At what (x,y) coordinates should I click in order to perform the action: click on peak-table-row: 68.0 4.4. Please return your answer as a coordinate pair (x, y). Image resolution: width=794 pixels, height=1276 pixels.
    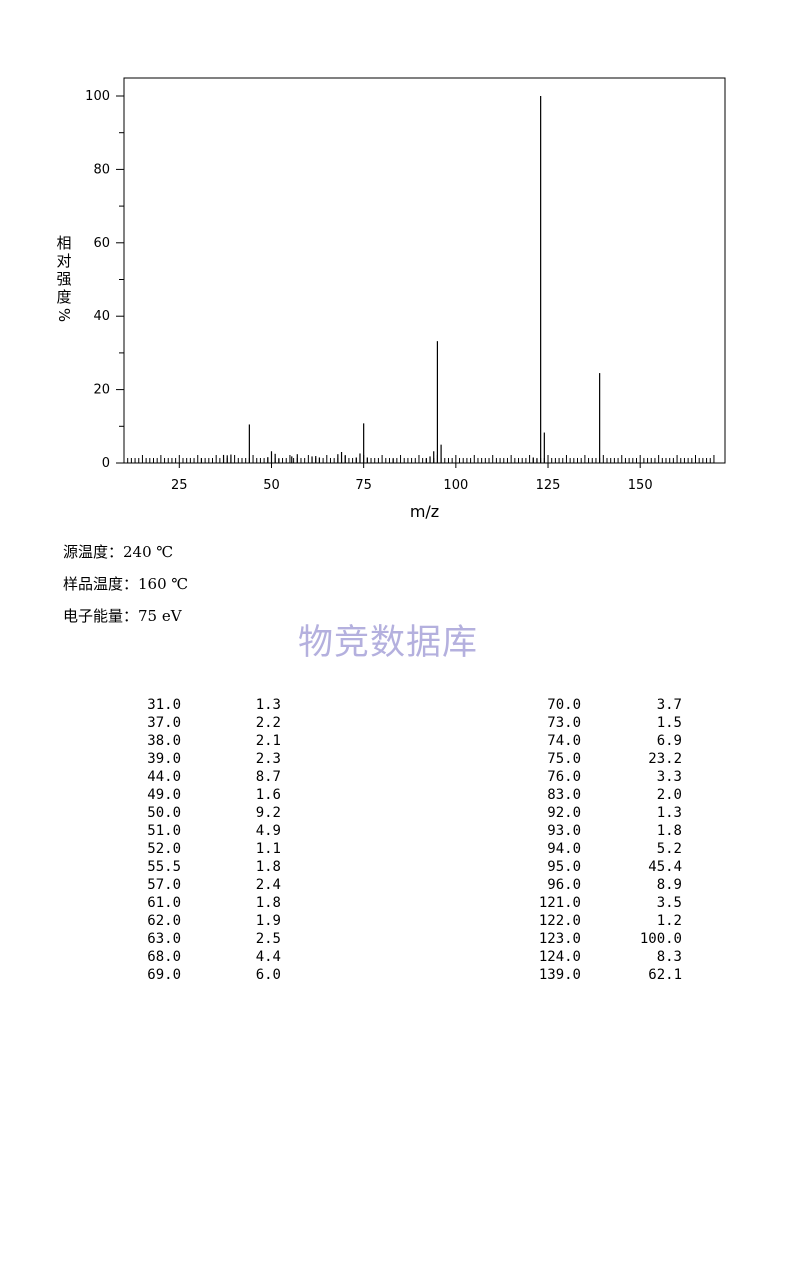
    Looking at the image, I should click on (211, 957).